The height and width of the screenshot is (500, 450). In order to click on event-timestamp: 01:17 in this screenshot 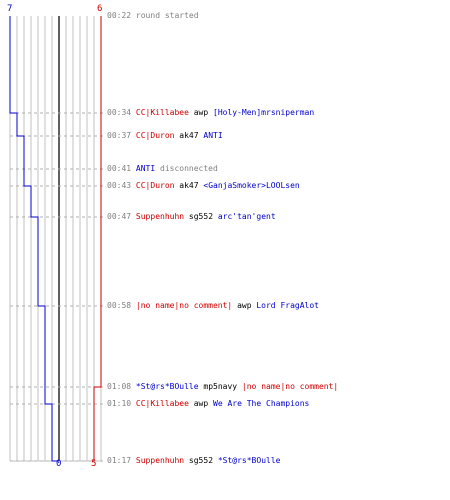, I will do `click(119, 460)`.